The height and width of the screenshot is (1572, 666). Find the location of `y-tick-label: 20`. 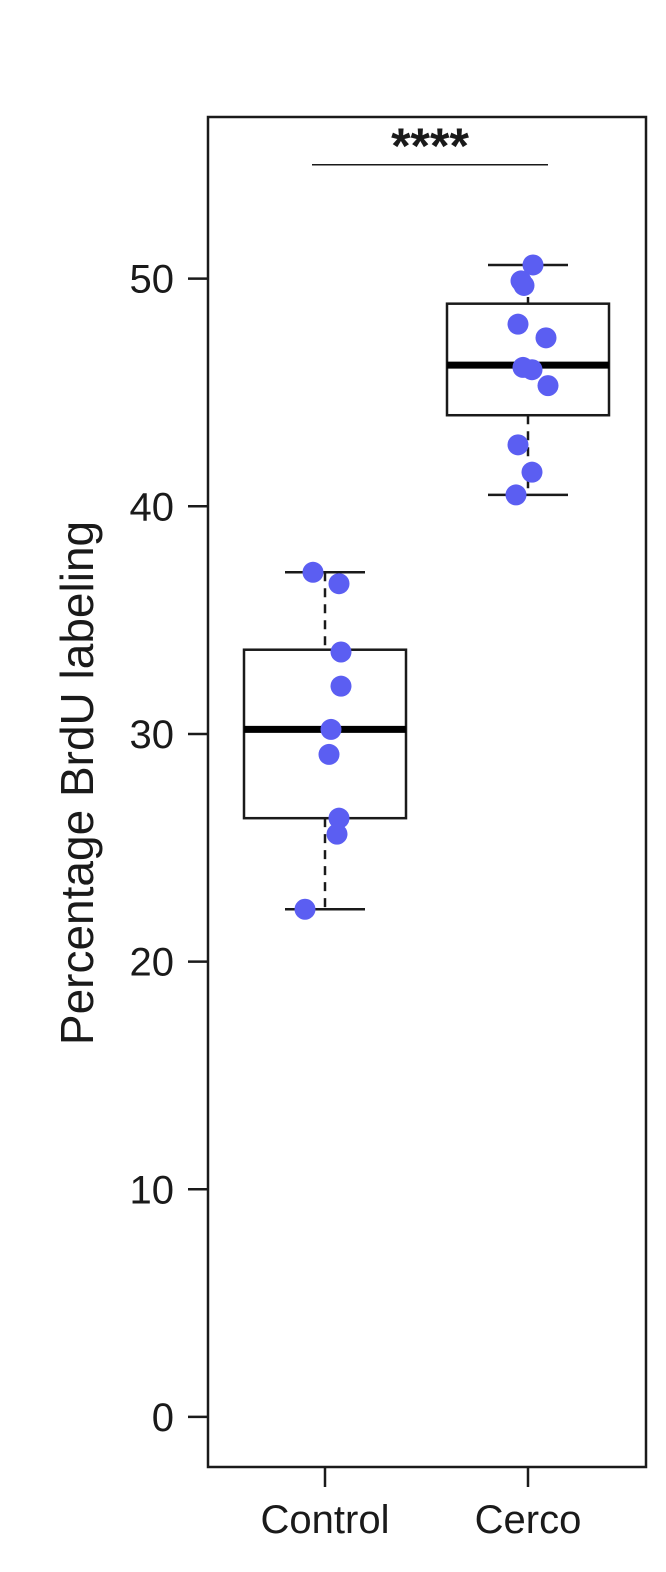

y-tick-label: 20 is located at coordinates (152, 963).